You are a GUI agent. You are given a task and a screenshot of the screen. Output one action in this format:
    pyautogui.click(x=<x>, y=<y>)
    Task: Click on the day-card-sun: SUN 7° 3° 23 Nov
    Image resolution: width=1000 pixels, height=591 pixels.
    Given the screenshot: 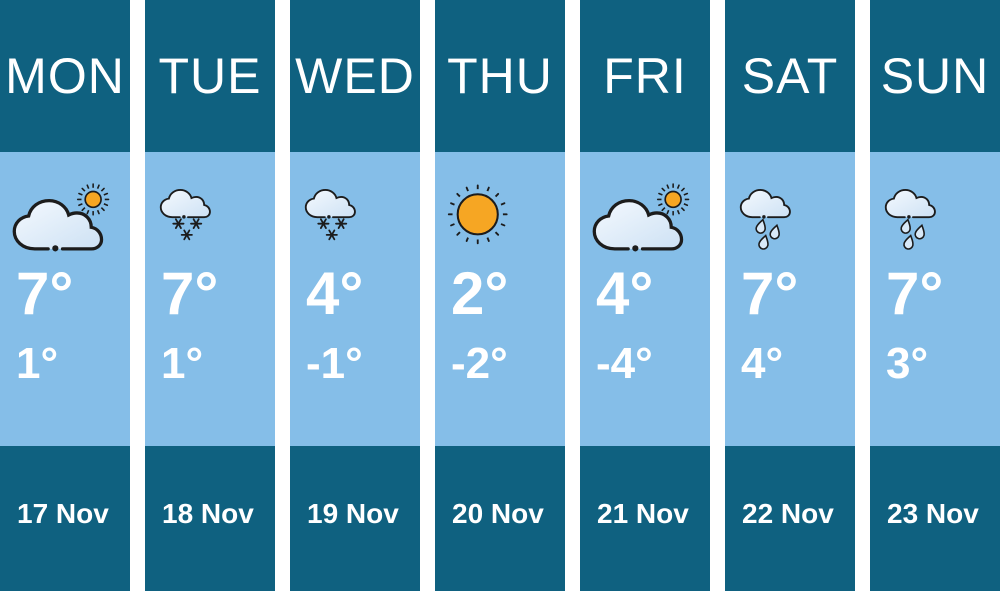 What is the action you would take?
    pyautogui.click(x=935, y=295)
    